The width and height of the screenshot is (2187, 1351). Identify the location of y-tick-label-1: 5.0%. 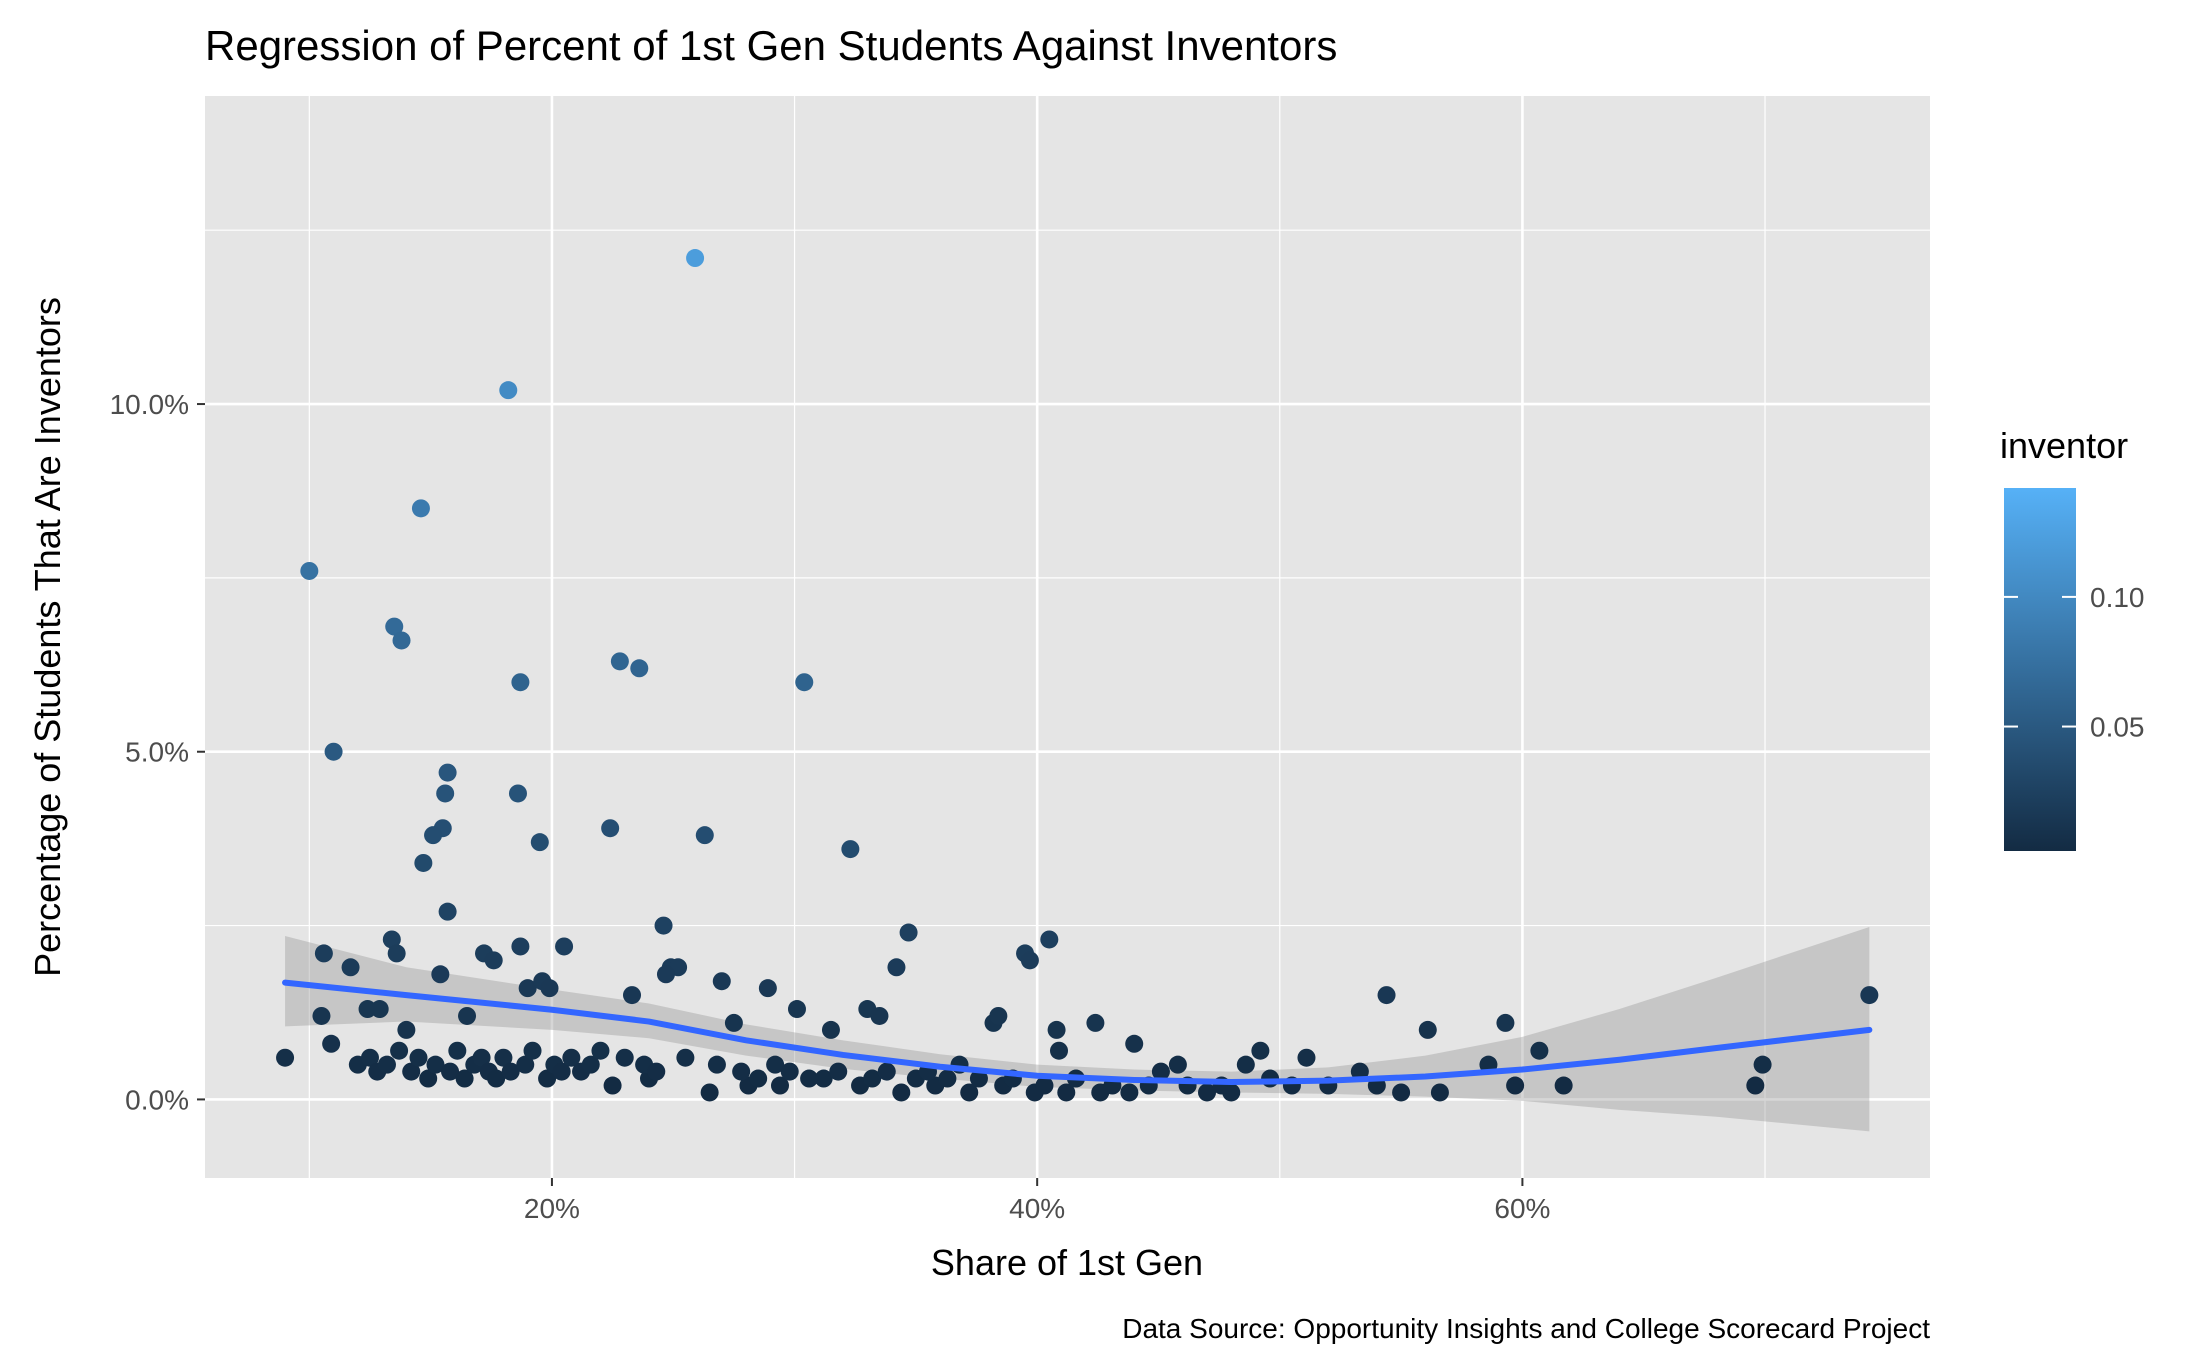
(157, 752).